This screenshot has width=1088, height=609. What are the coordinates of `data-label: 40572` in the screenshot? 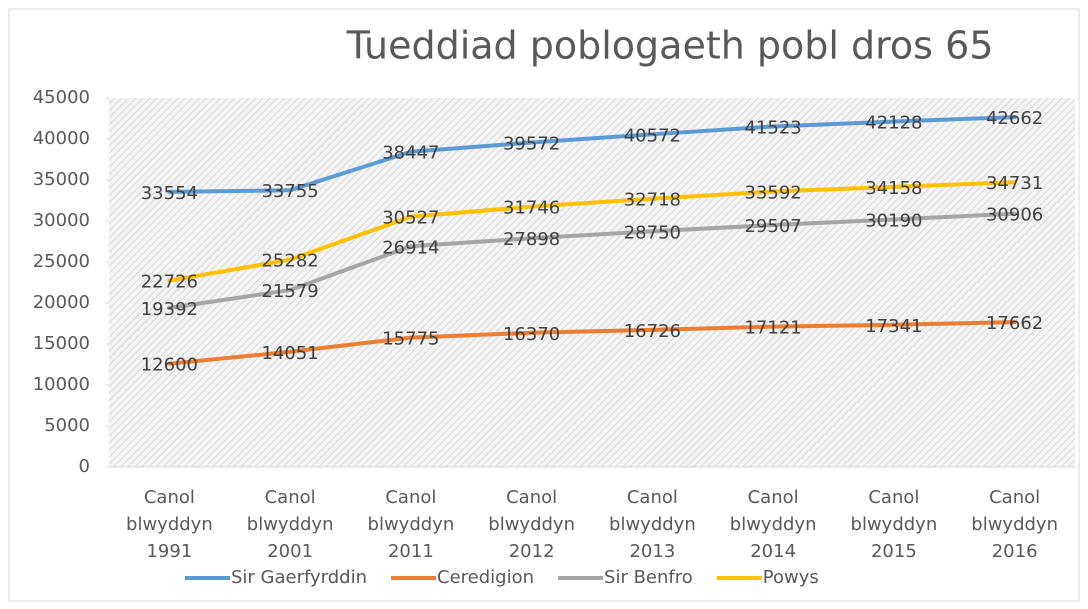 It's located at (652, 135).